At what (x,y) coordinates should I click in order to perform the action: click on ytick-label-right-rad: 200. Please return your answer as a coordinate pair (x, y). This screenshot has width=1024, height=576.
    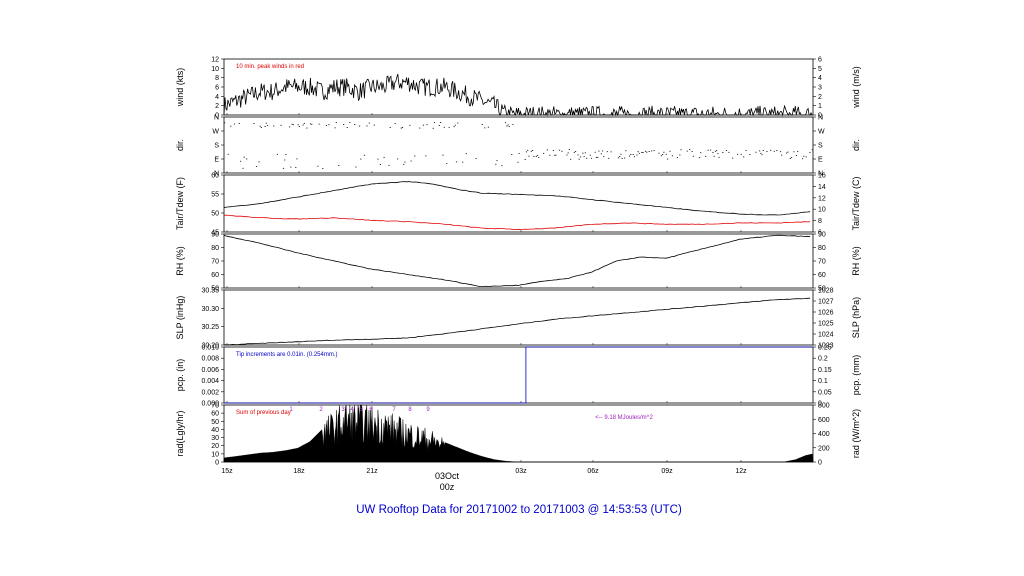
    Looking at the image, I should click on (824, 448).